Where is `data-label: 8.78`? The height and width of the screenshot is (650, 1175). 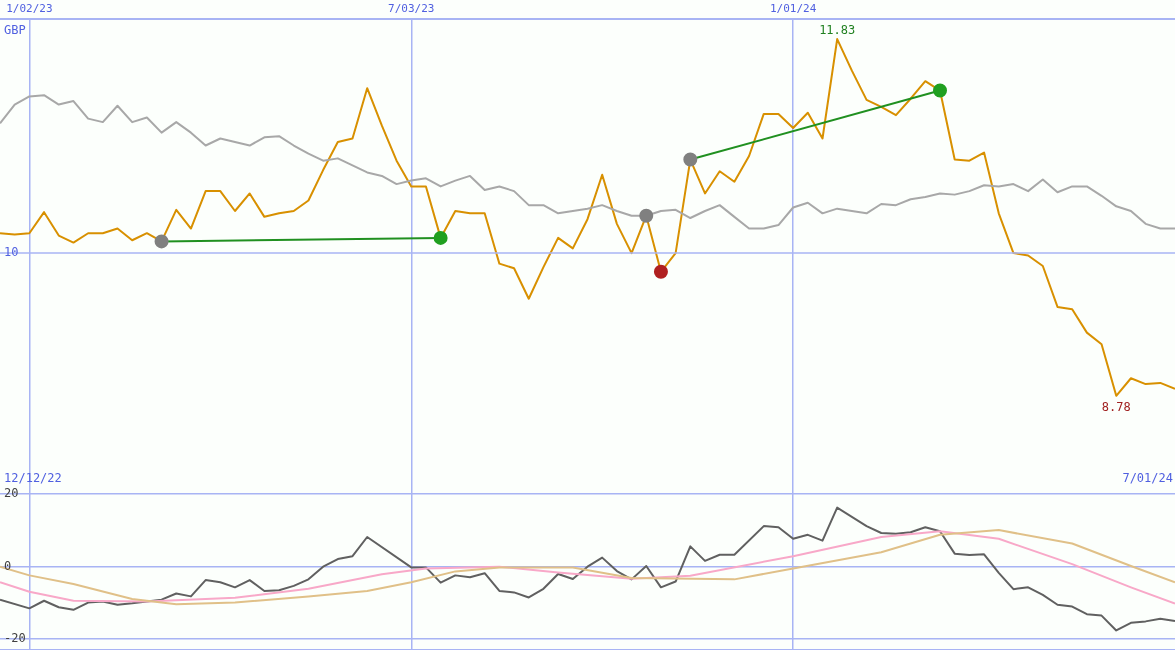 data-label: 8.78 is located at coordinates (1116, 406).